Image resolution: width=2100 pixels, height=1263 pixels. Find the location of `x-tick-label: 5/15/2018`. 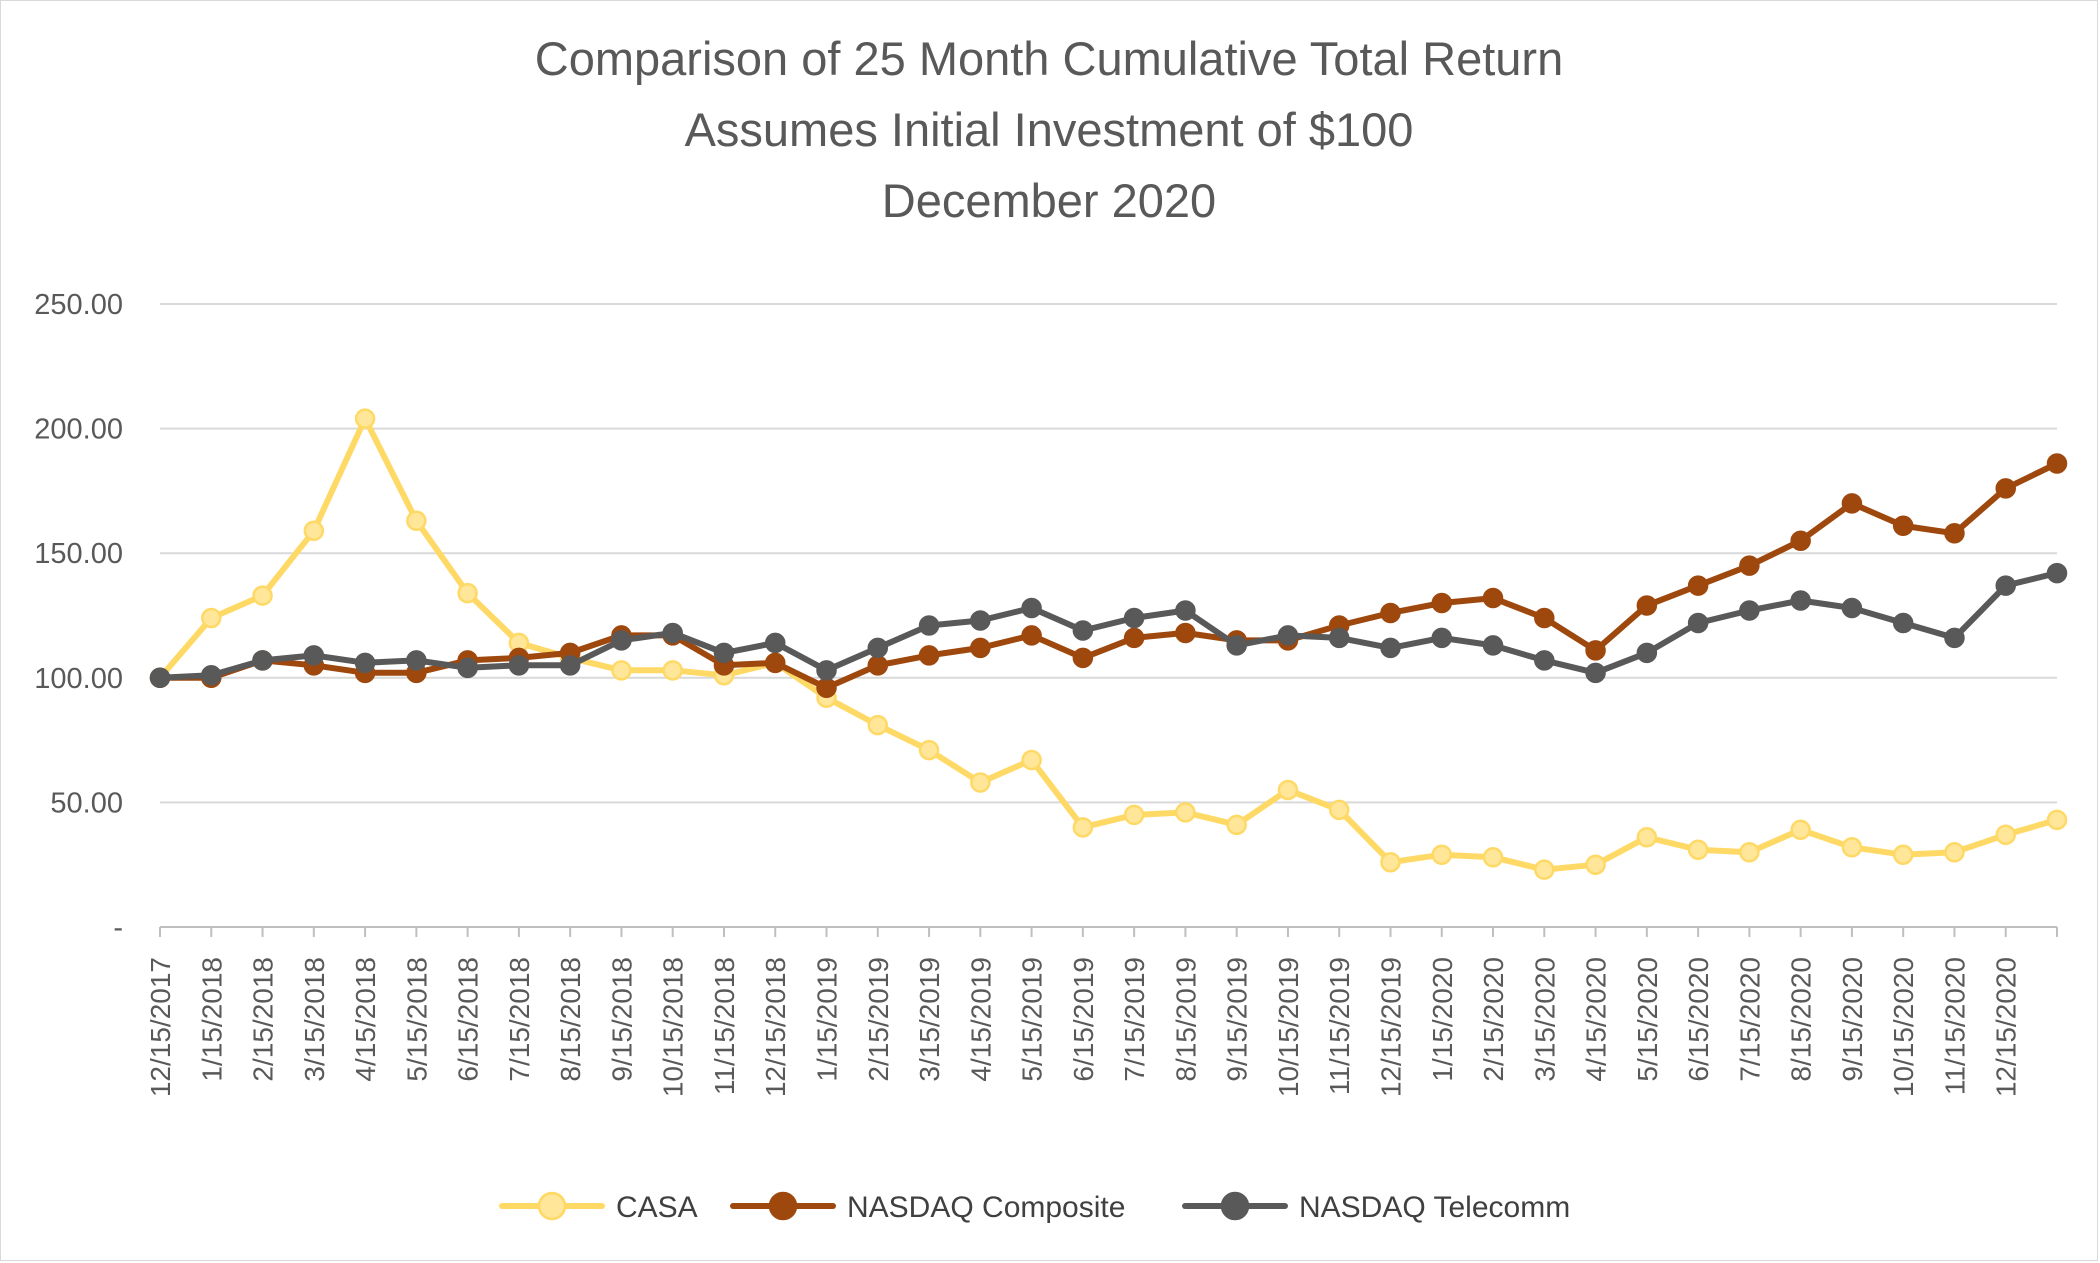

x-tick-label: 5/15/2018 is located at coordinates (416, 1019).